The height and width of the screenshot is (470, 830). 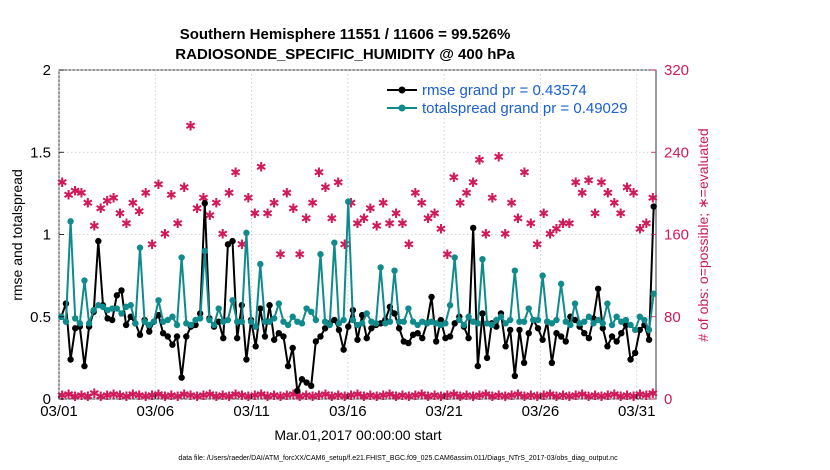 I want to click on x-tick-label: 03/01, so click(x=59, y=411).